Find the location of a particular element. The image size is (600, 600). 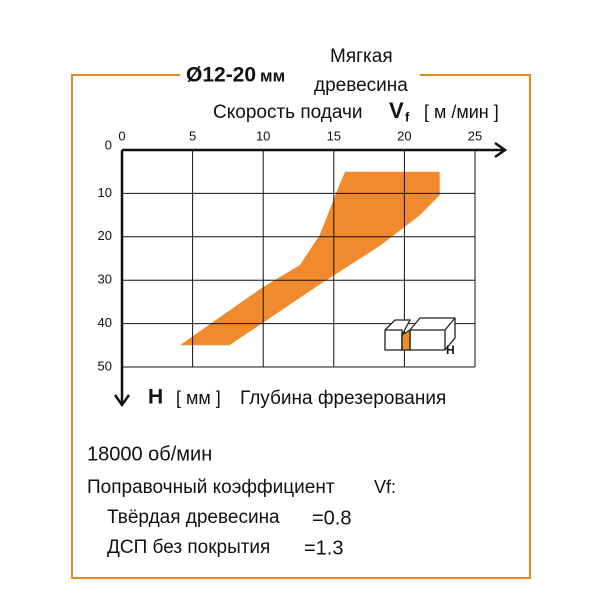

y-axis-label: Глубина фрезерования is located at coordinates (343, 398).